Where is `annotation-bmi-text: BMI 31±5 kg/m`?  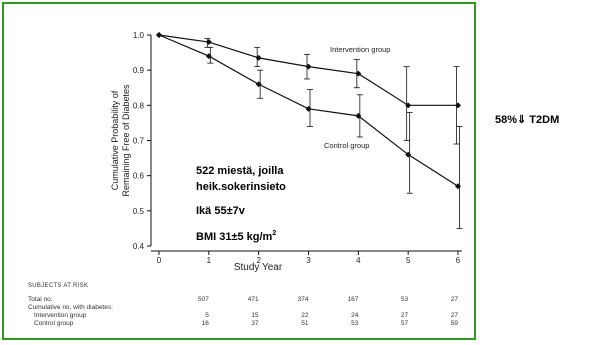 annotation-bmi-text: BMI 31±5 kg/m is located at coordinates (234, 237).